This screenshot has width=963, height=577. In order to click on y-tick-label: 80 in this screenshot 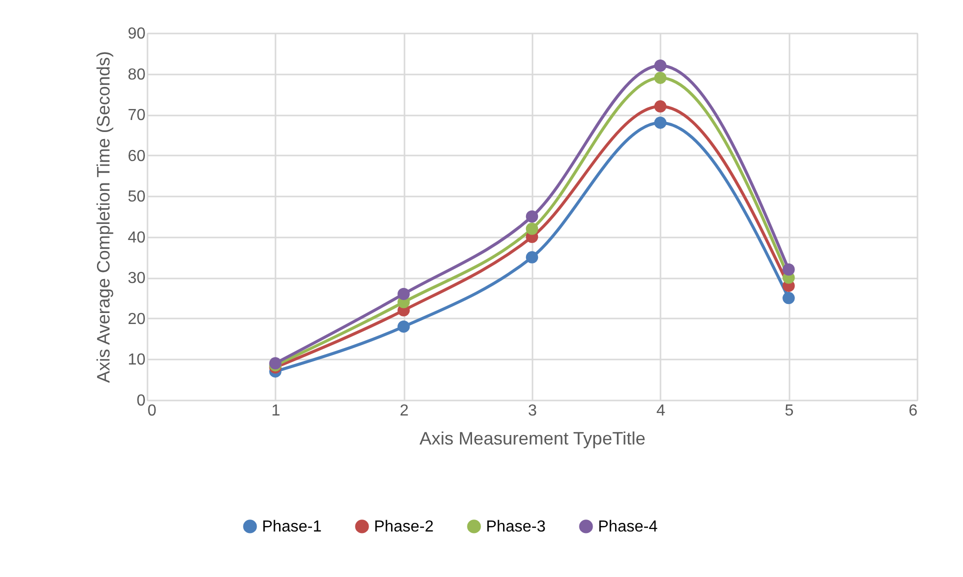, I will do `click(137, 75)`.